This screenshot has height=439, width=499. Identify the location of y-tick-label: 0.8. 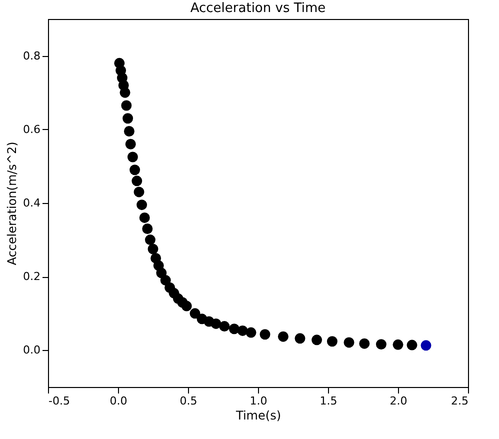
(31, 55).